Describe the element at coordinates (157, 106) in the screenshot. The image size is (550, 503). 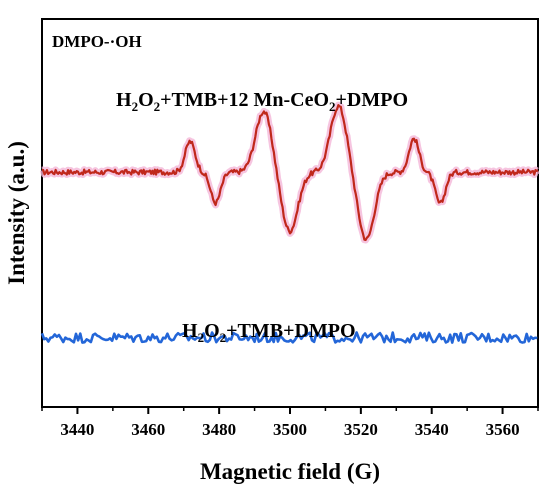
I see `ann1-sub-b: 2` at that location.